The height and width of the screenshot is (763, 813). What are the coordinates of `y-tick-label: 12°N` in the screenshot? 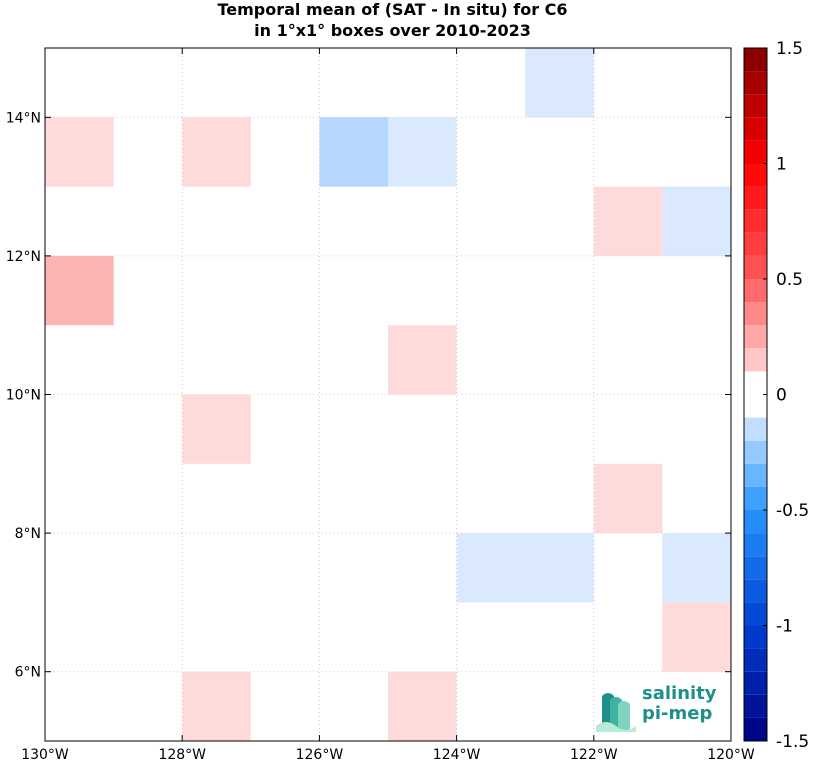 It's located at (23, 257).